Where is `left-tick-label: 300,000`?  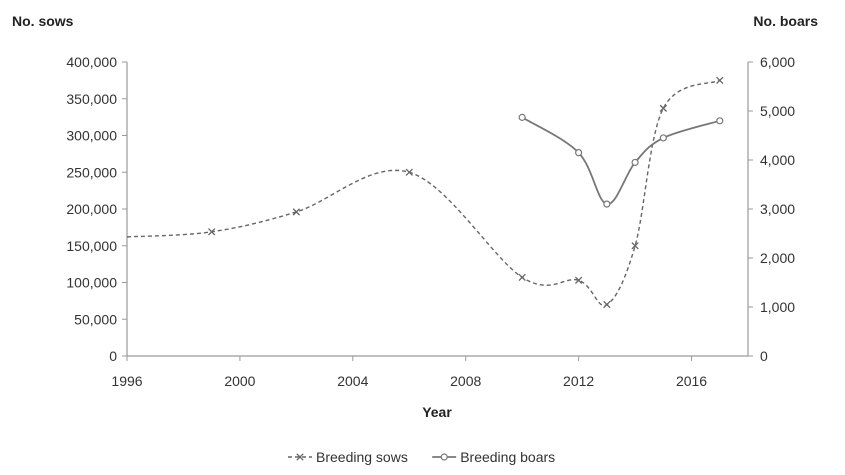 left-tick-label: 300,000 is located at coordinates (91, 136).